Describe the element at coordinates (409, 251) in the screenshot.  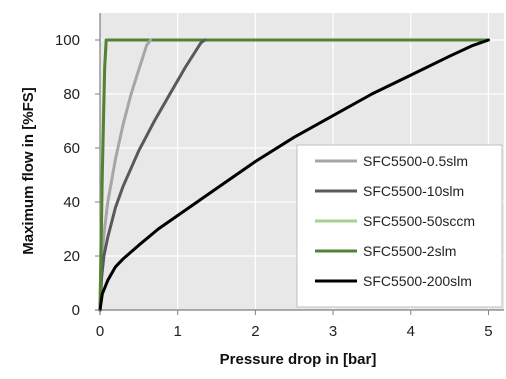
I see `legend-label-sfc5500-2slm: SFC5500-2slm` at that location.